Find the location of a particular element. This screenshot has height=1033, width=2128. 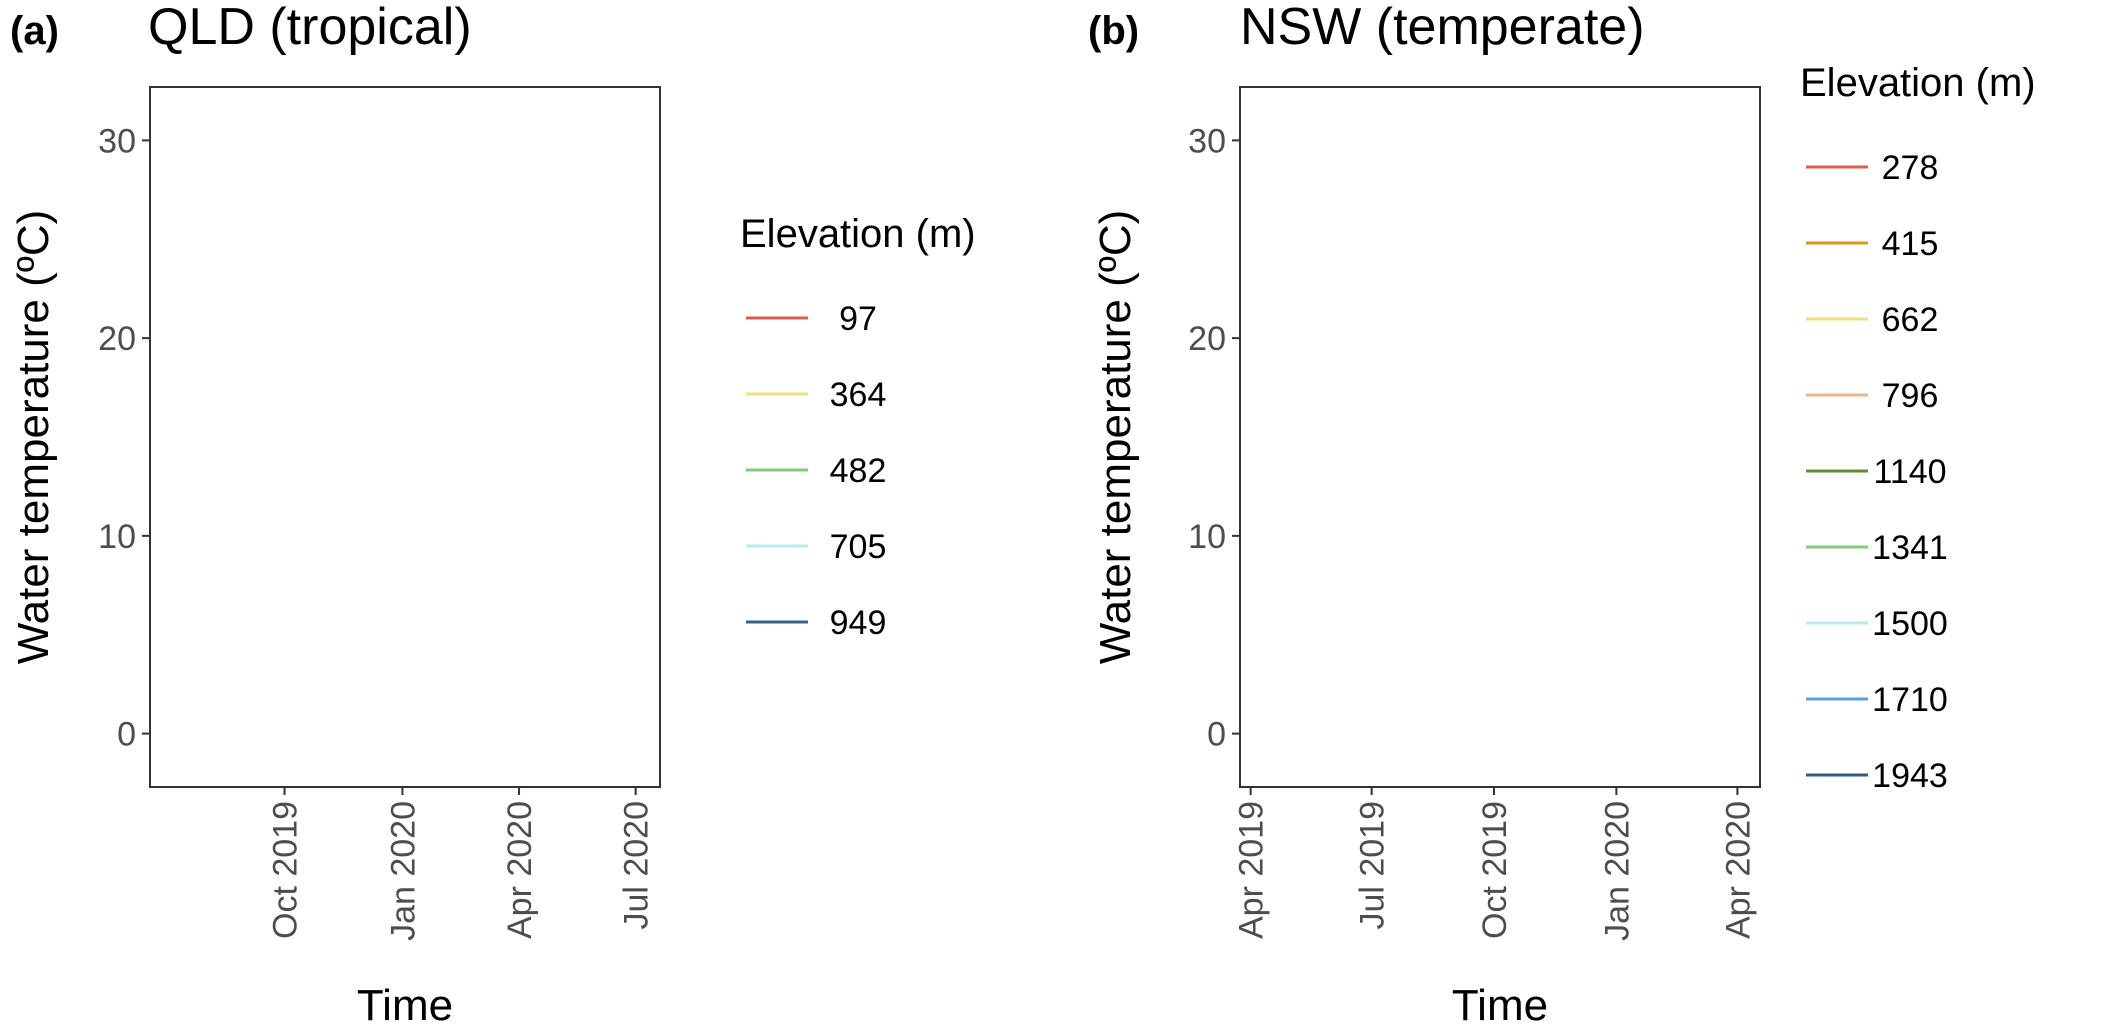

legend-label-1710: 1710 is located at coordinates (1910, 700).